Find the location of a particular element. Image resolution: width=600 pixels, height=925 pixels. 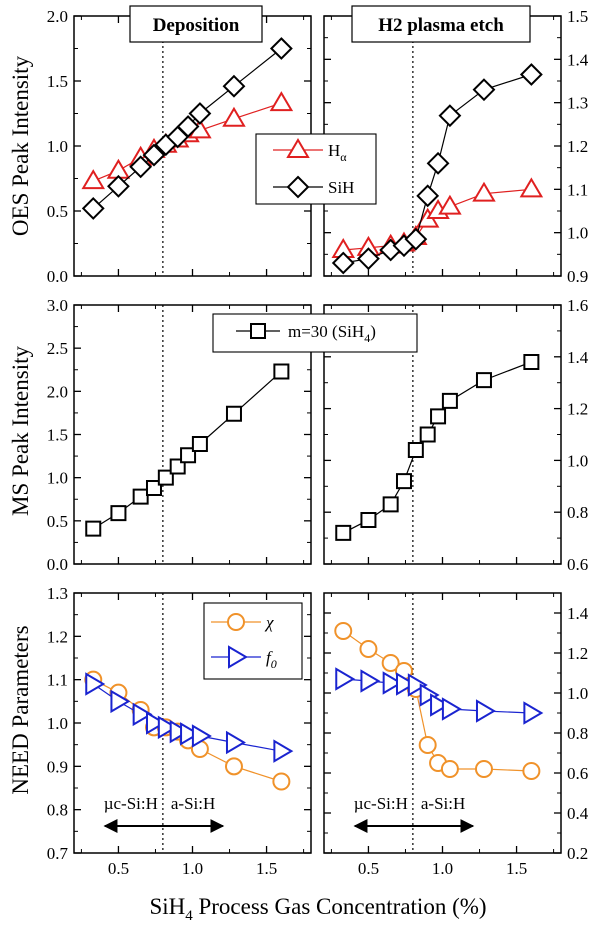

legend-label: Hα is located at coordinates (337, 152).